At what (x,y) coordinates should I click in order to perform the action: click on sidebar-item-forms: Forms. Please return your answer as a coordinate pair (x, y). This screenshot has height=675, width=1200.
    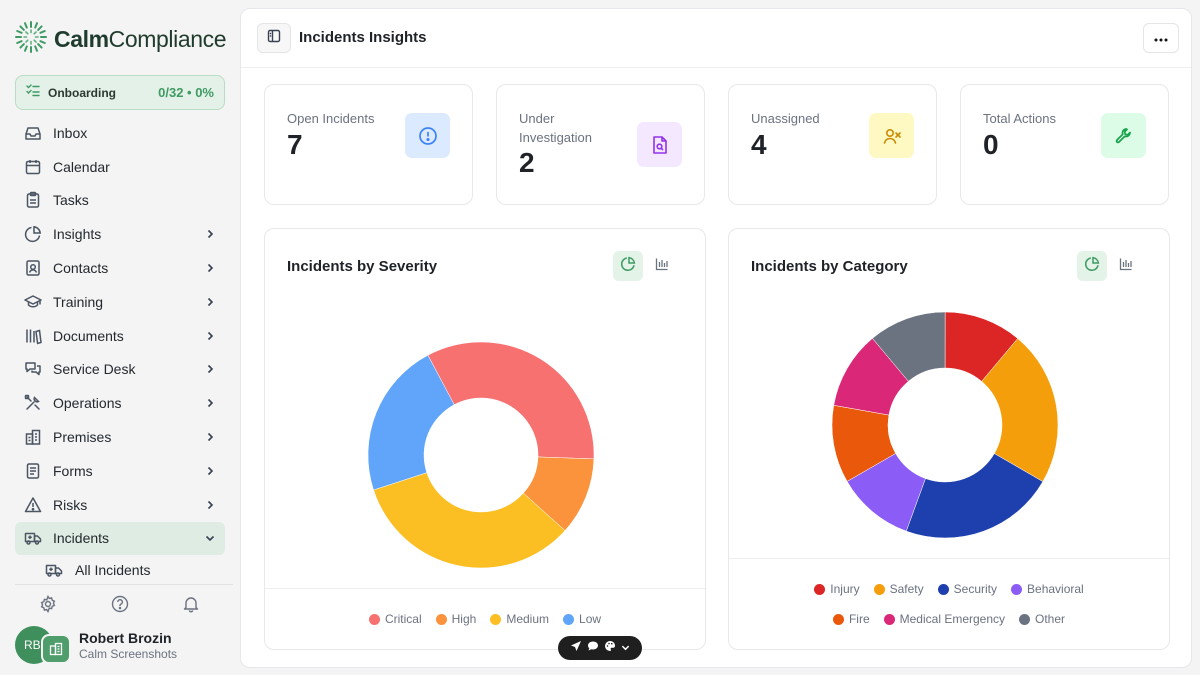
    Looking at the image, I should click on (120, 471).